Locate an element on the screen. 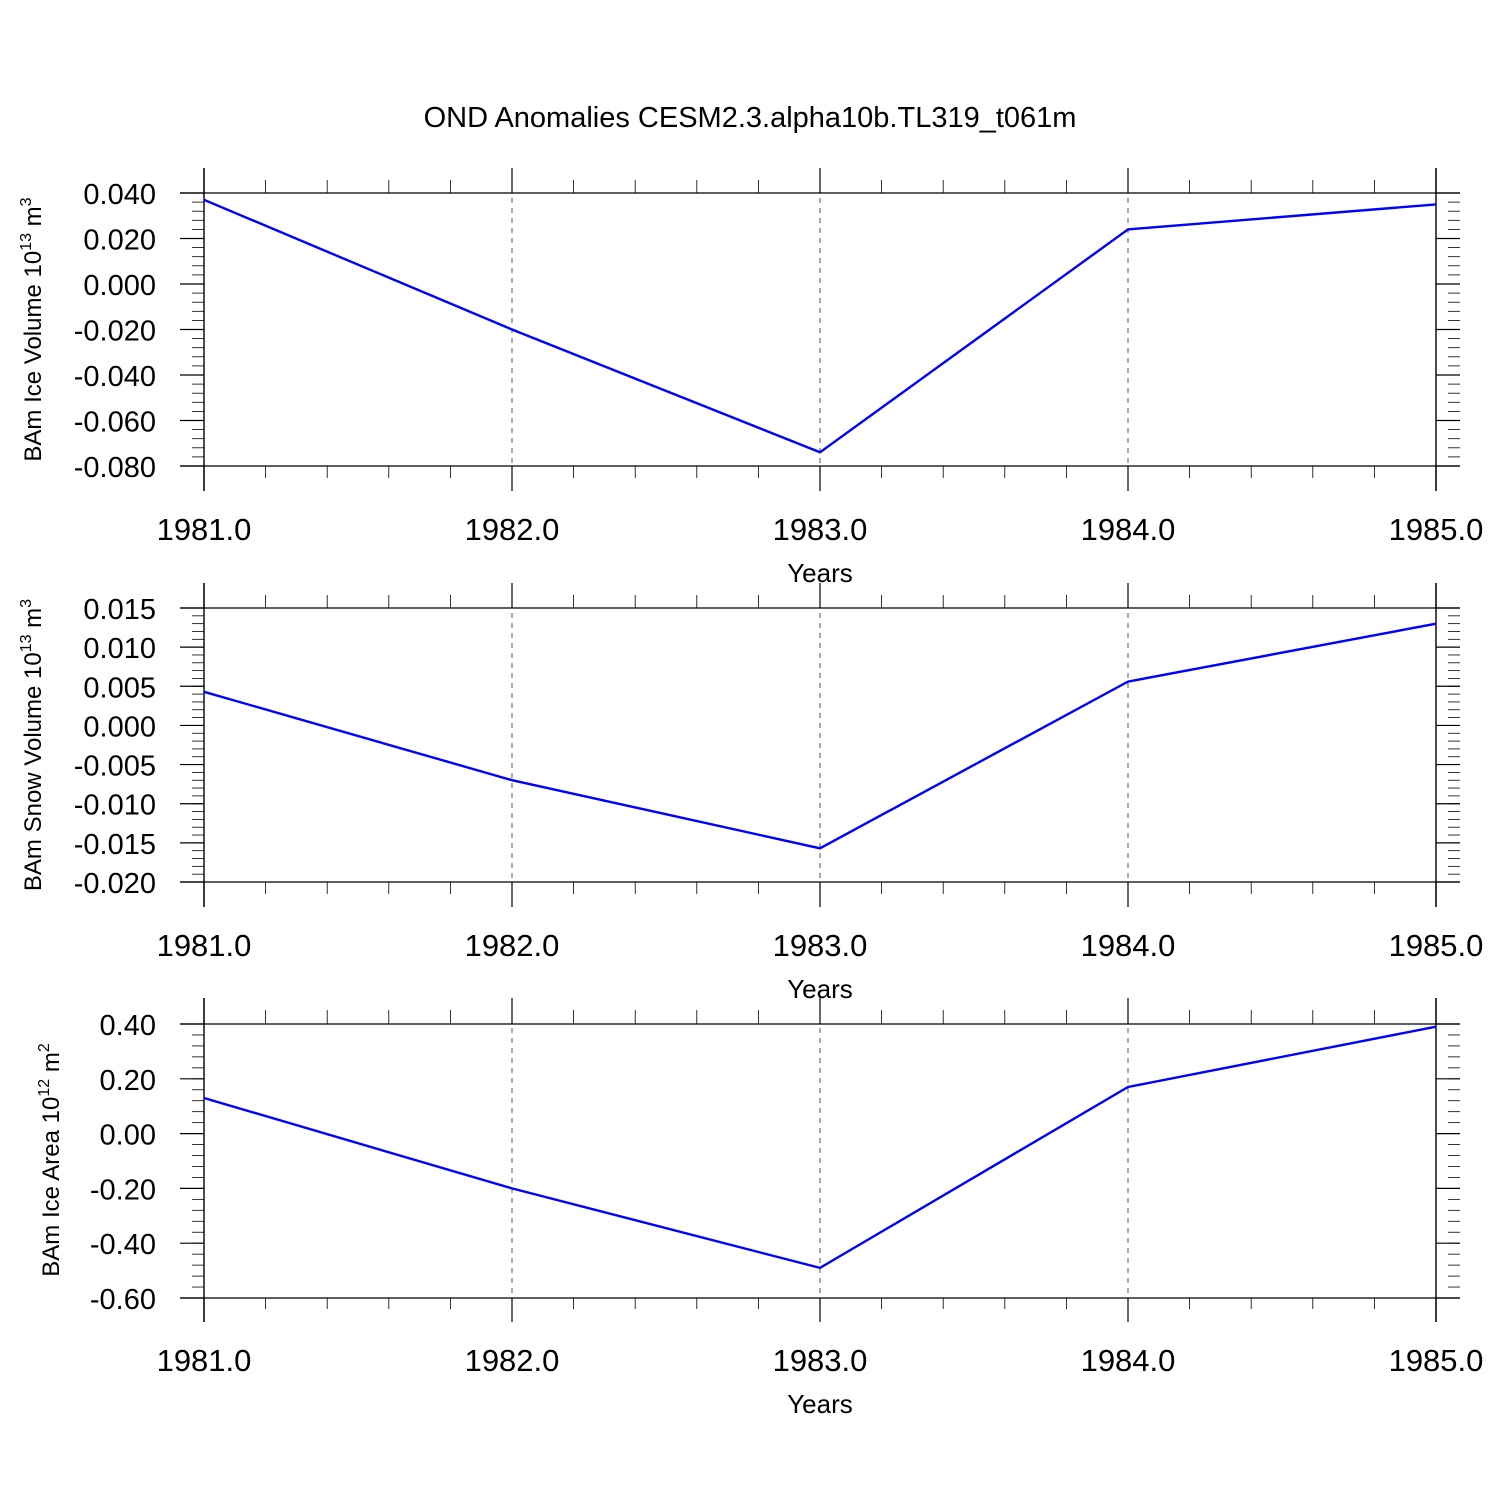 This screenshot has width=1500, height=1500. y-tick-label: 0.20 is located at coordinates (128, 1081).